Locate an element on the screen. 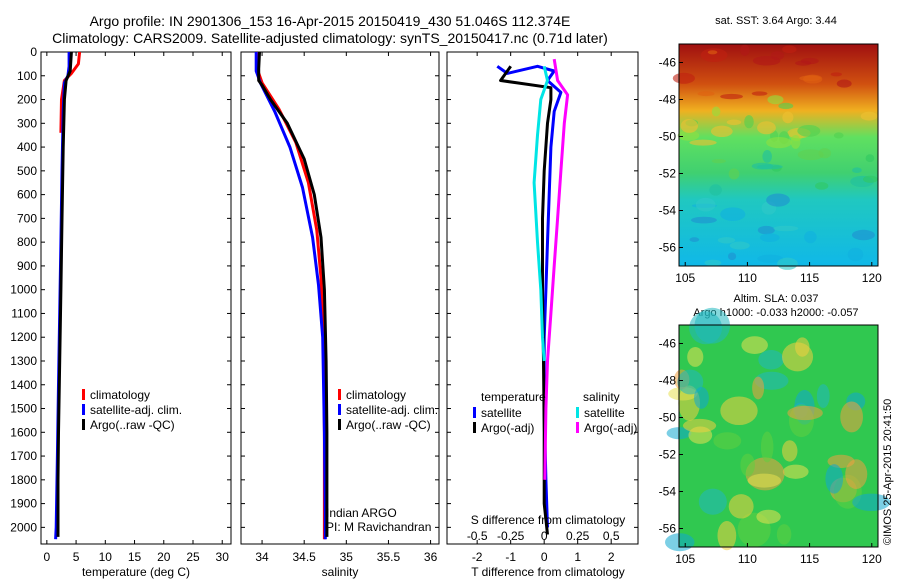 Image resolution: width=900 pixels, height=580 pixels. y-tick-label: 1800 is located at coordinates (23, 480).